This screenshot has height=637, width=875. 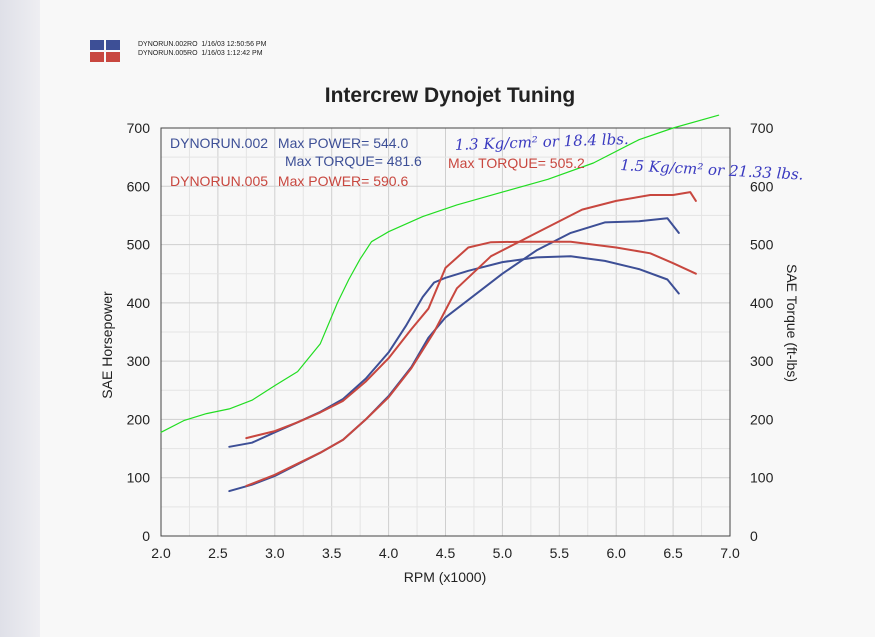 I want to click on y-tick-label-right: 200, so click(x=762, y=419).